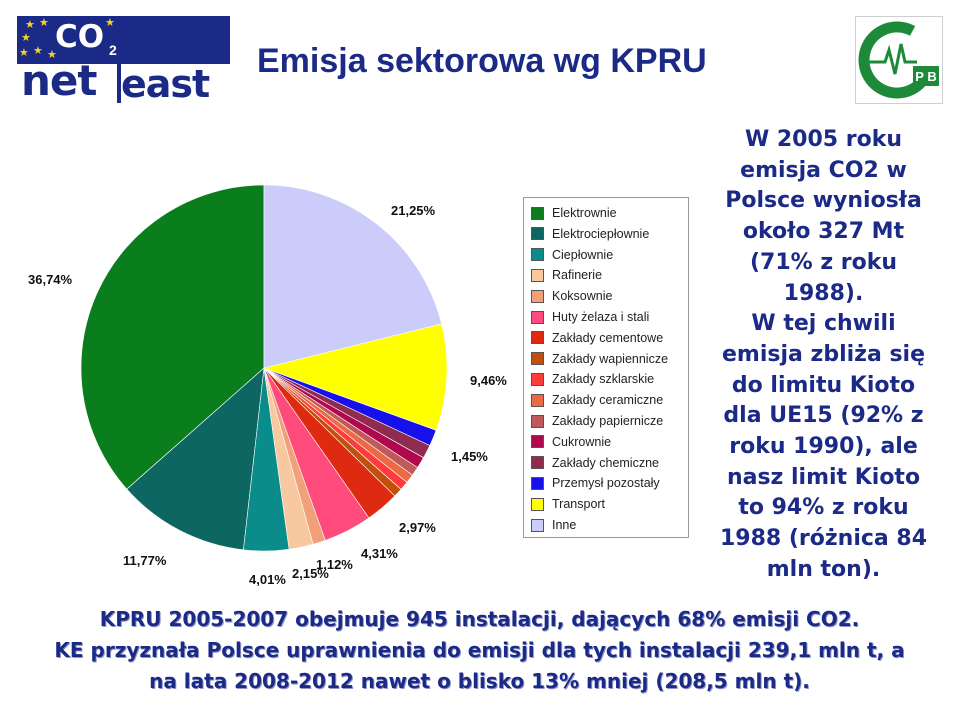  What do you see at coordinates (823, 416) in the screenshot?
I see `side-note-line: dla UE15 (92% z` at bounding box center [823, 416].